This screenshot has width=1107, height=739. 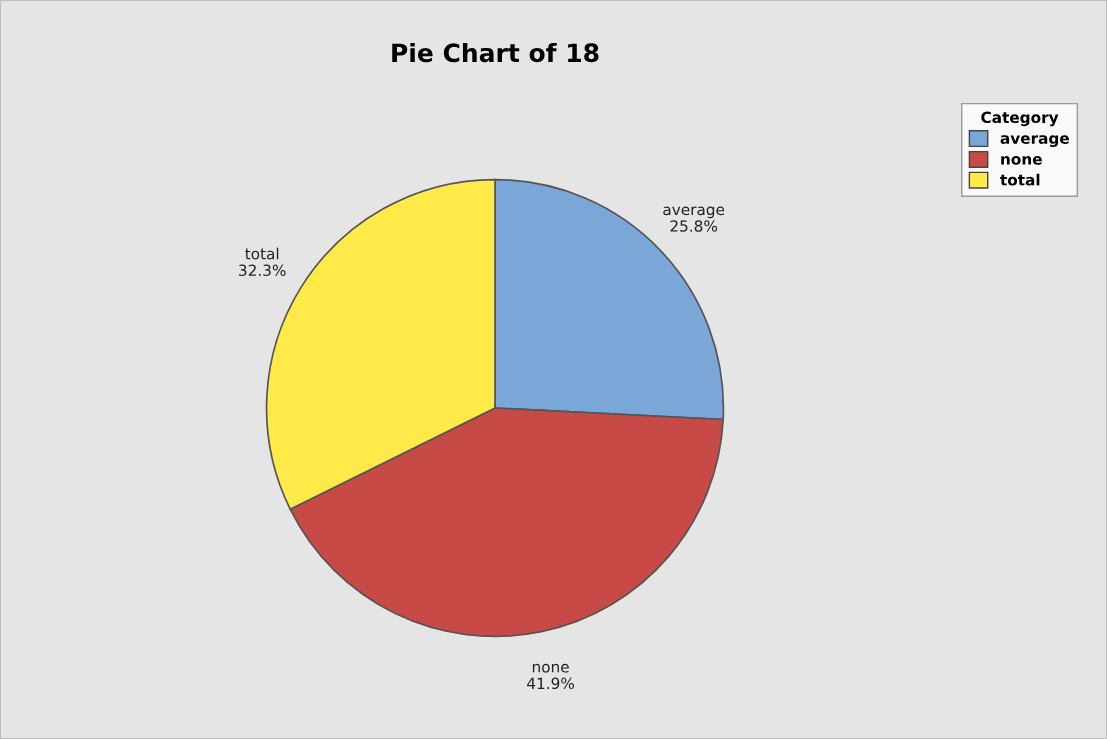 I want to click on data-label: 25.8%, so click(x=694, y=226).